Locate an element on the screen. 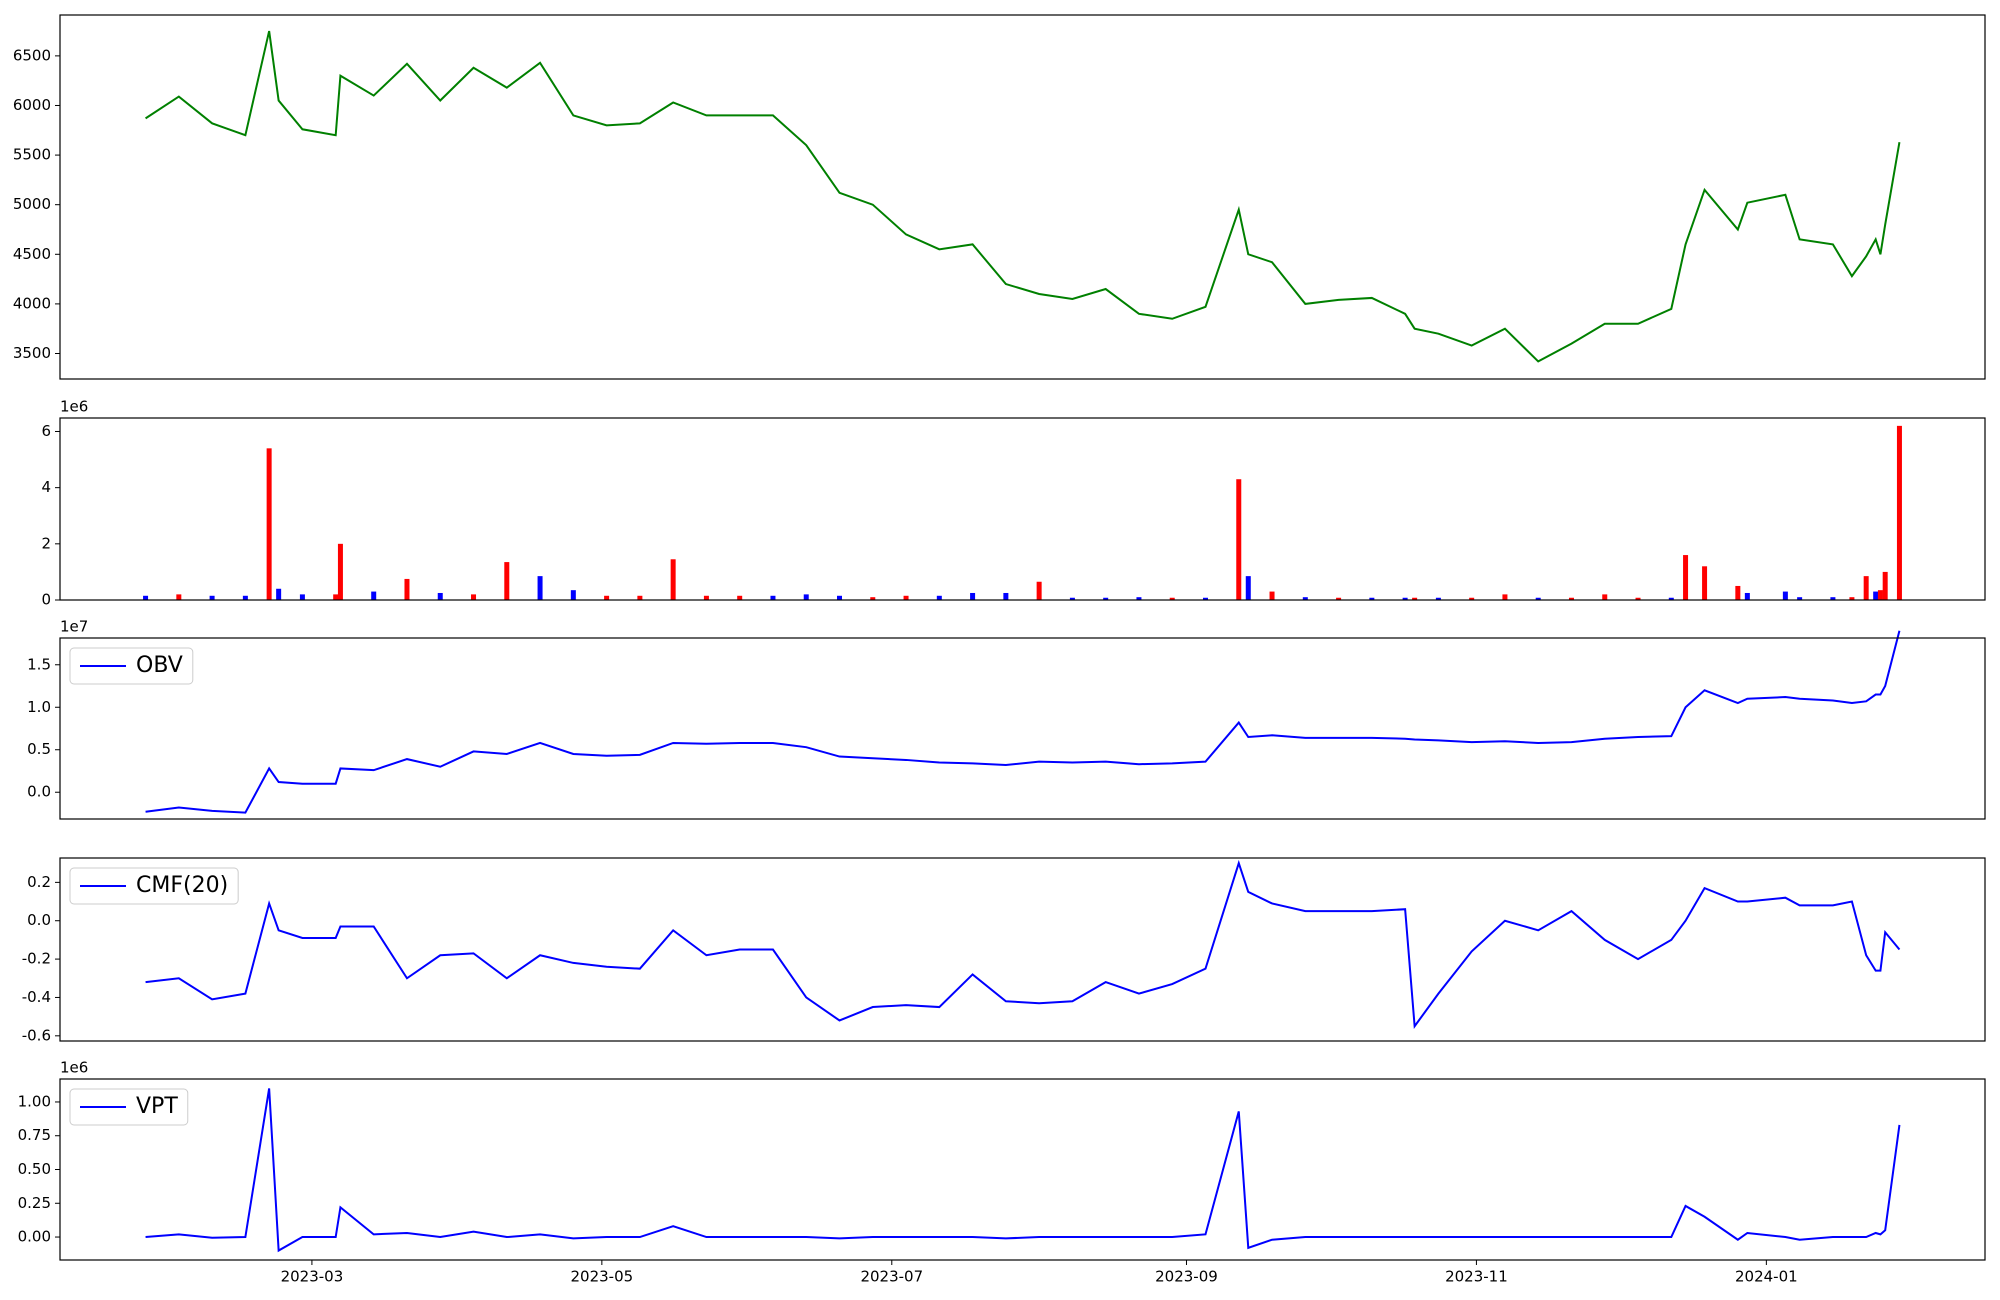  legend: VPT is located at coordinates (129, 1107).